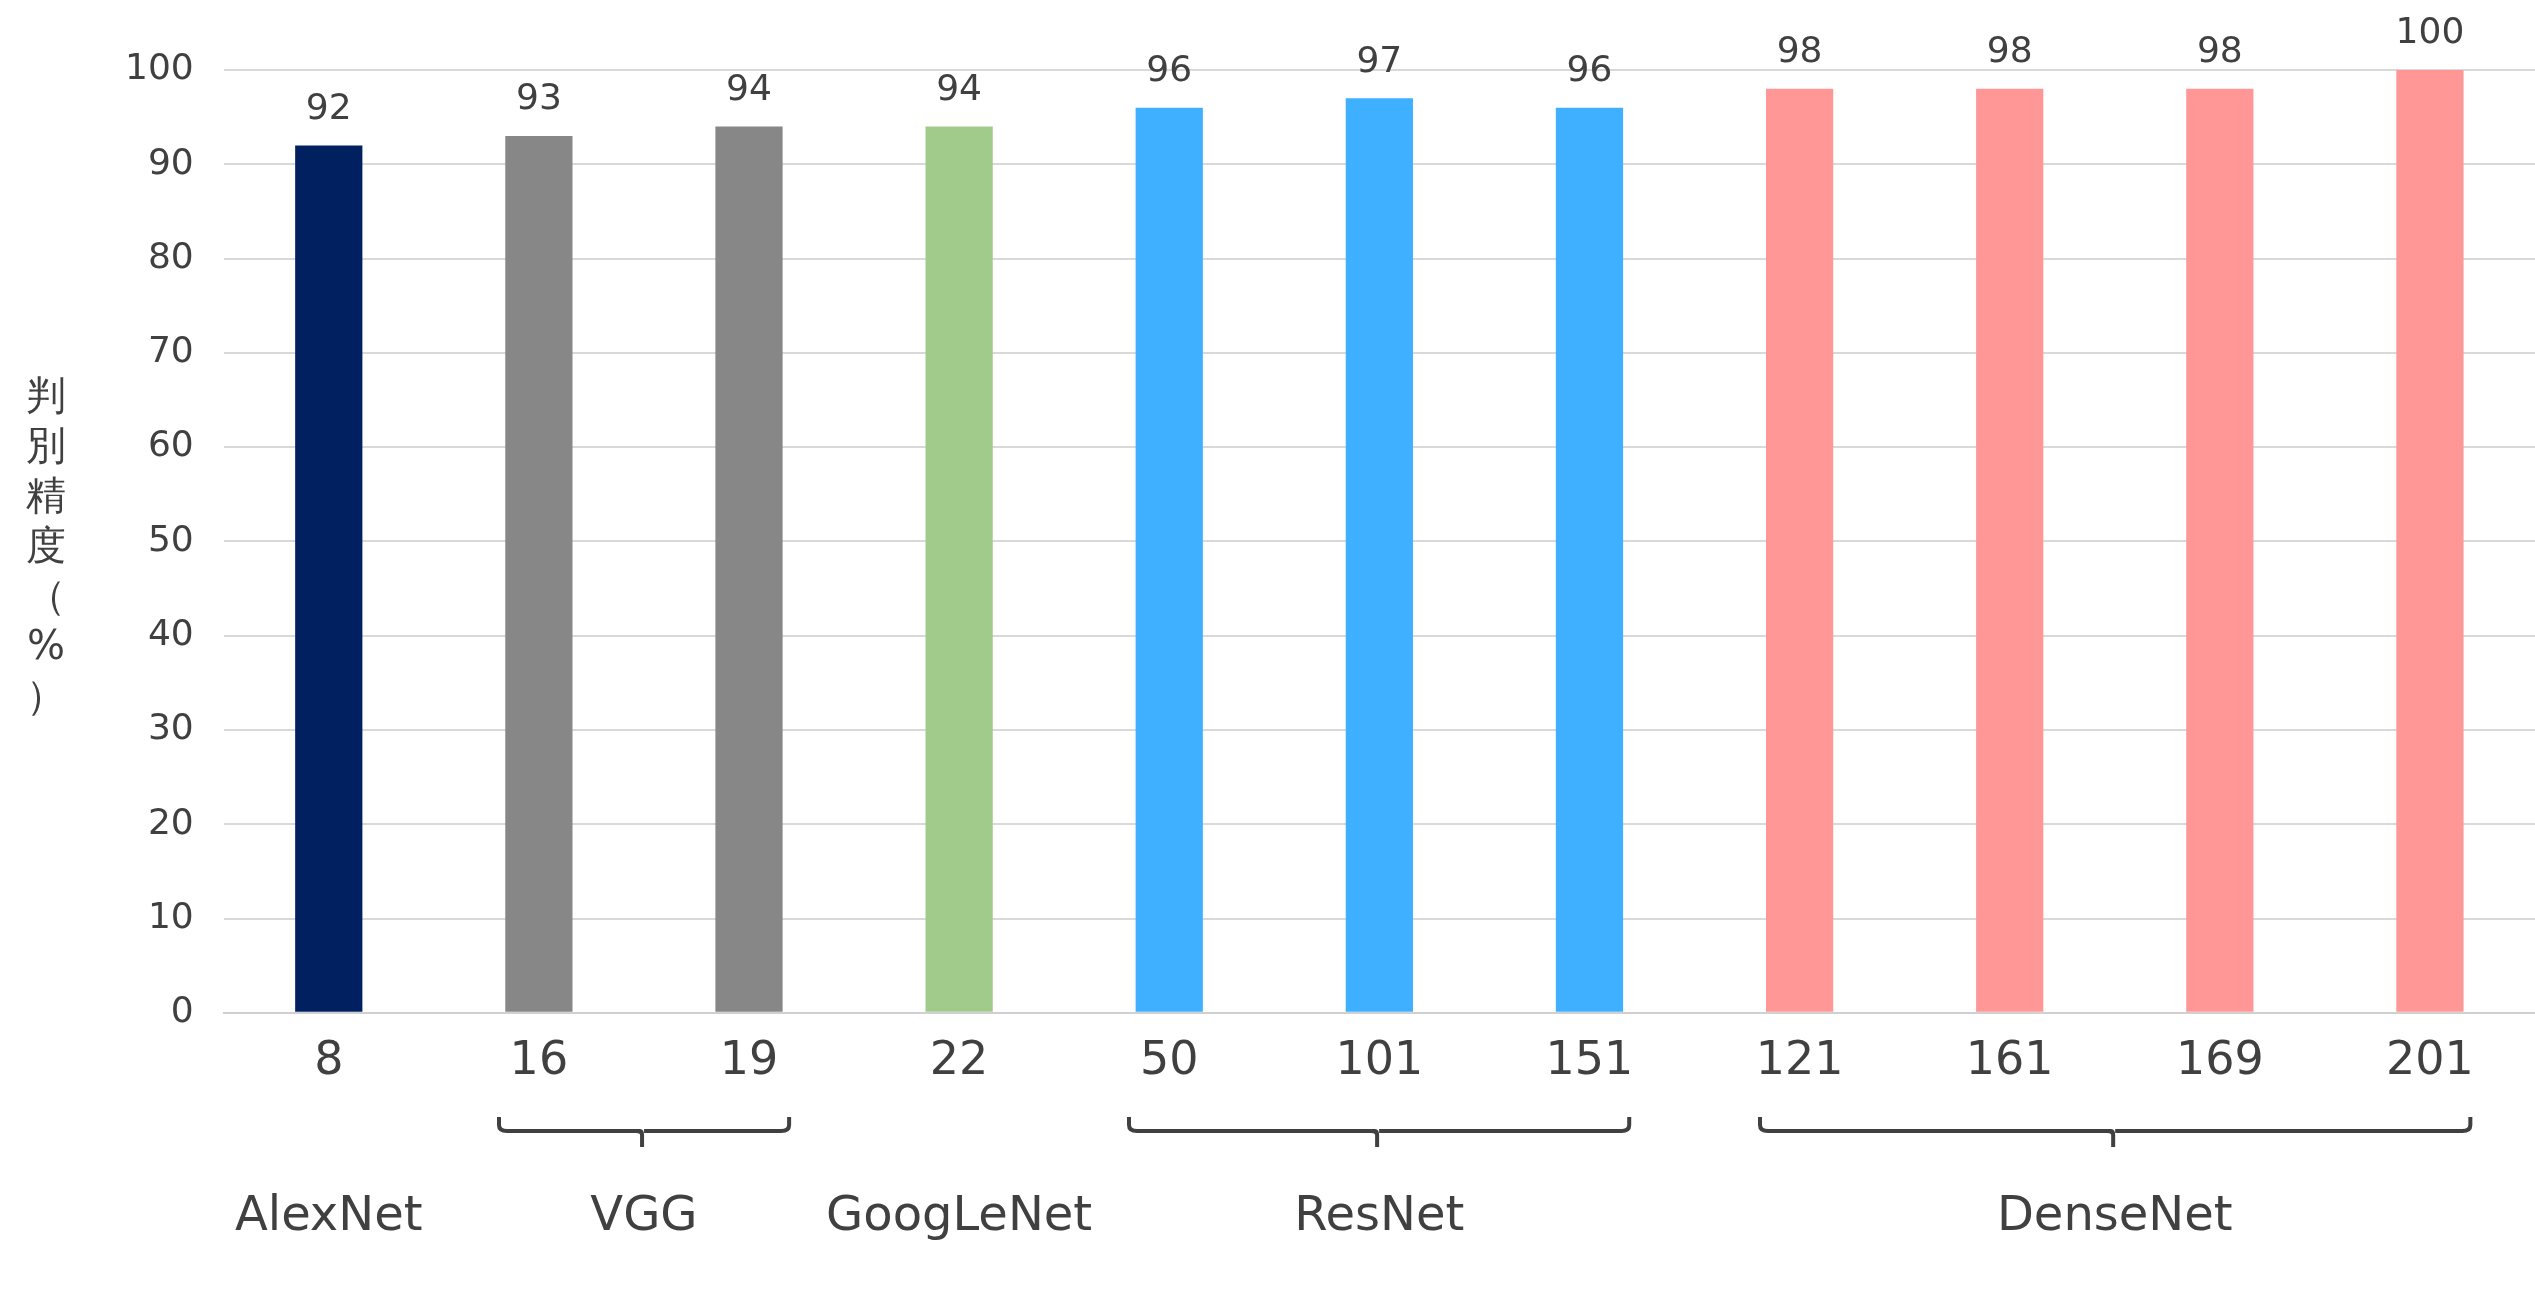  I want to click on data-label: 97, so click(1379, 59).